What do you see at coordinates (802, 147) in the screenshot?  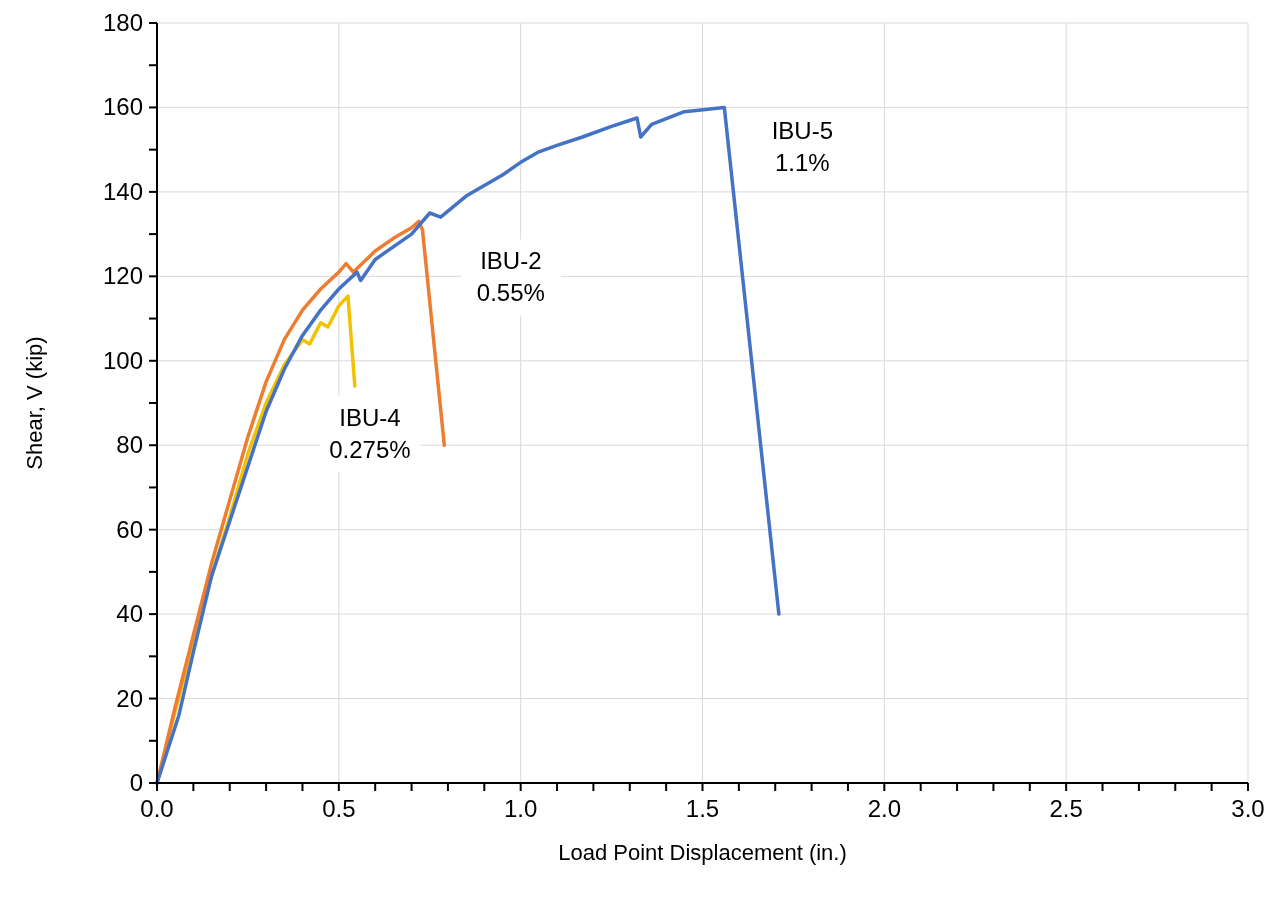 I see `series-label: IBU-5 1.1%` at bounding box center [802, 147].